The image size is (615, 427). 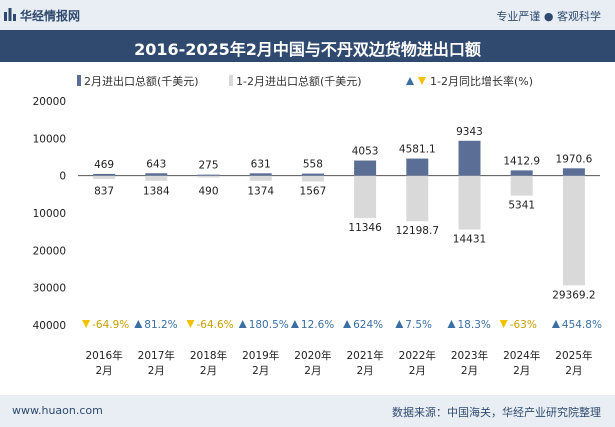 I want to click on legend-down-triangle-icon, so click(x=422, y=81).